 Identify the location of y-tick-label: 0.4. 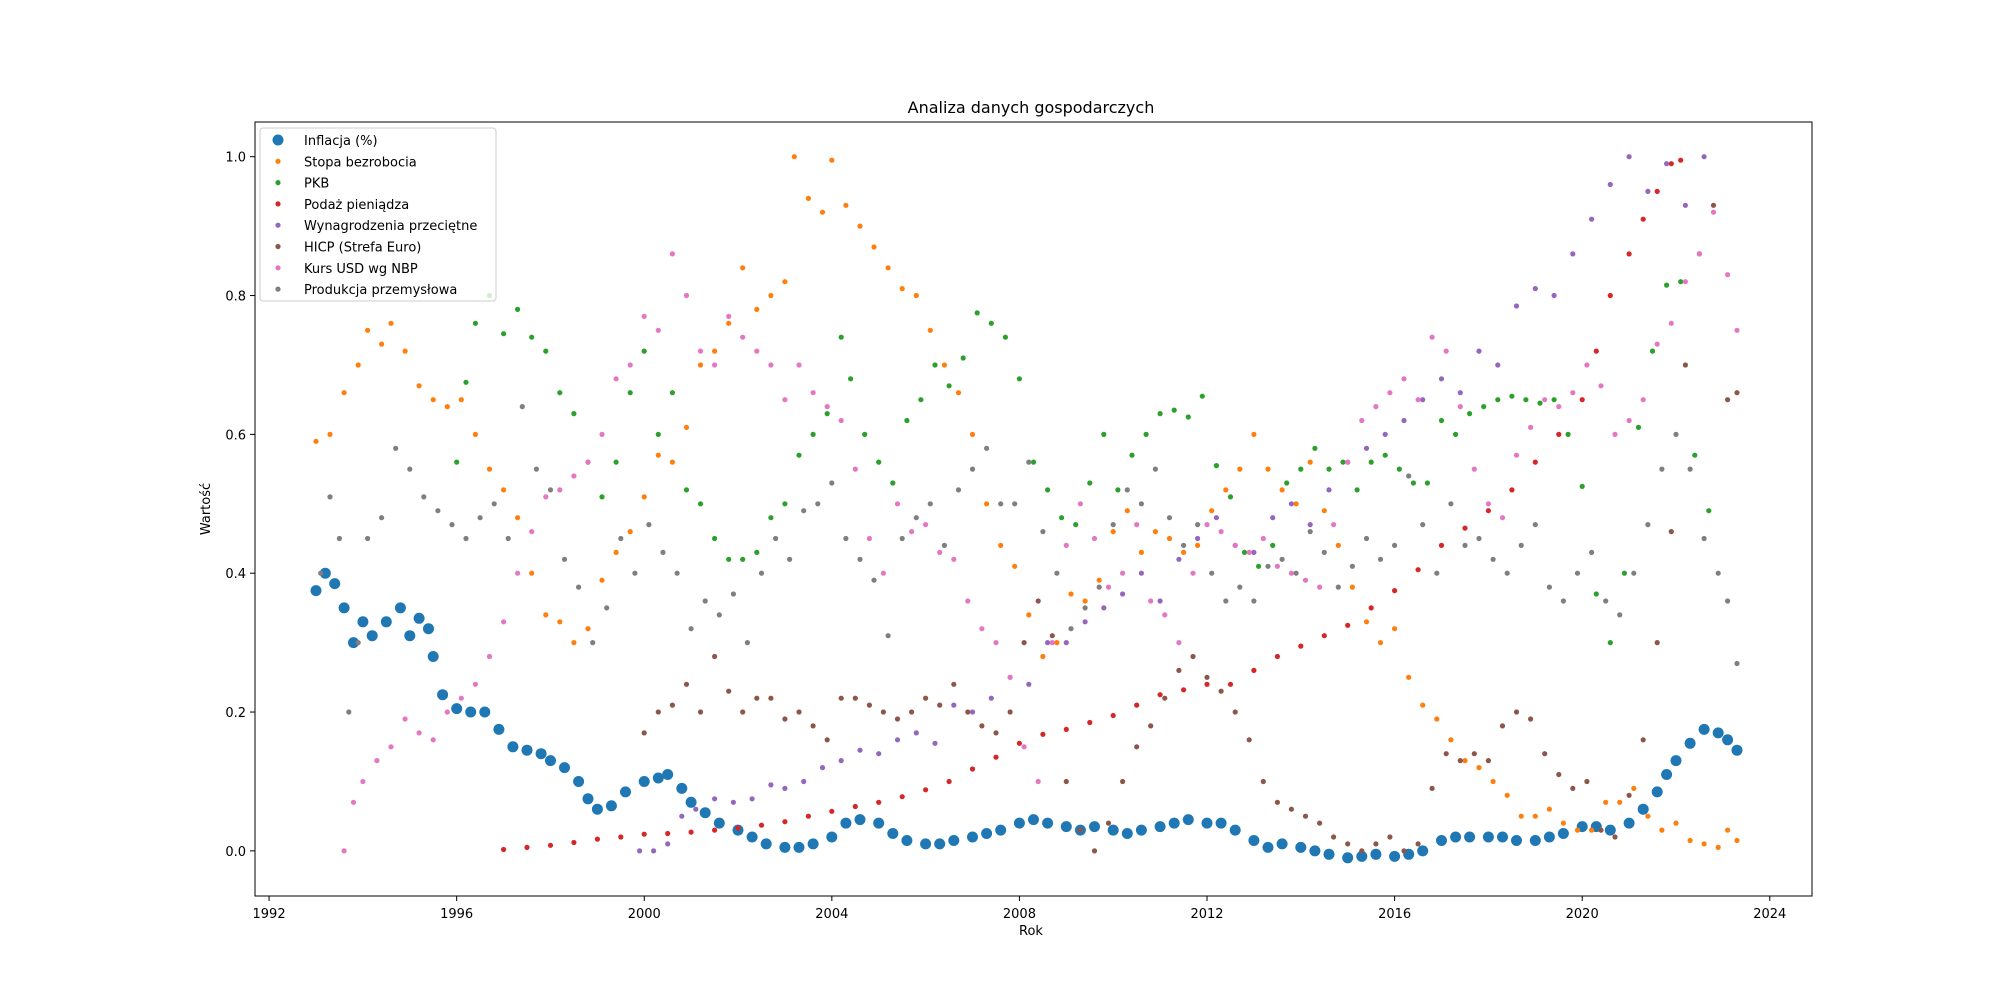
(235, 574).